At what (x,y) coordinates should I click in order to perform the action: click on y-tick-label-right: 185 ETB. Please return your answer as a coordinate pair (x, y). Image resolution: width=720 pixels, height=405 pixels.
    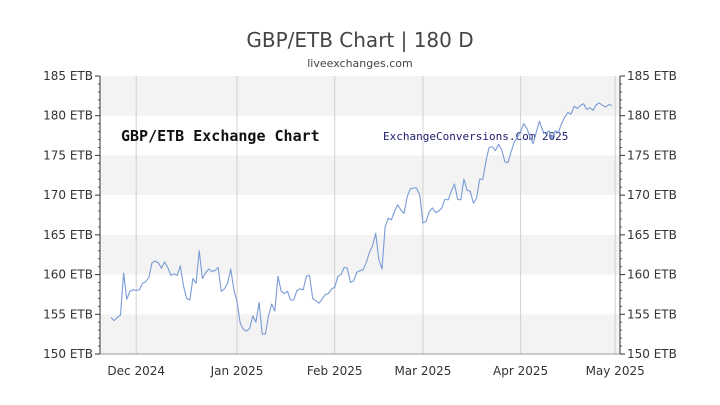
    Looking at the image, I should click on (652, 76).